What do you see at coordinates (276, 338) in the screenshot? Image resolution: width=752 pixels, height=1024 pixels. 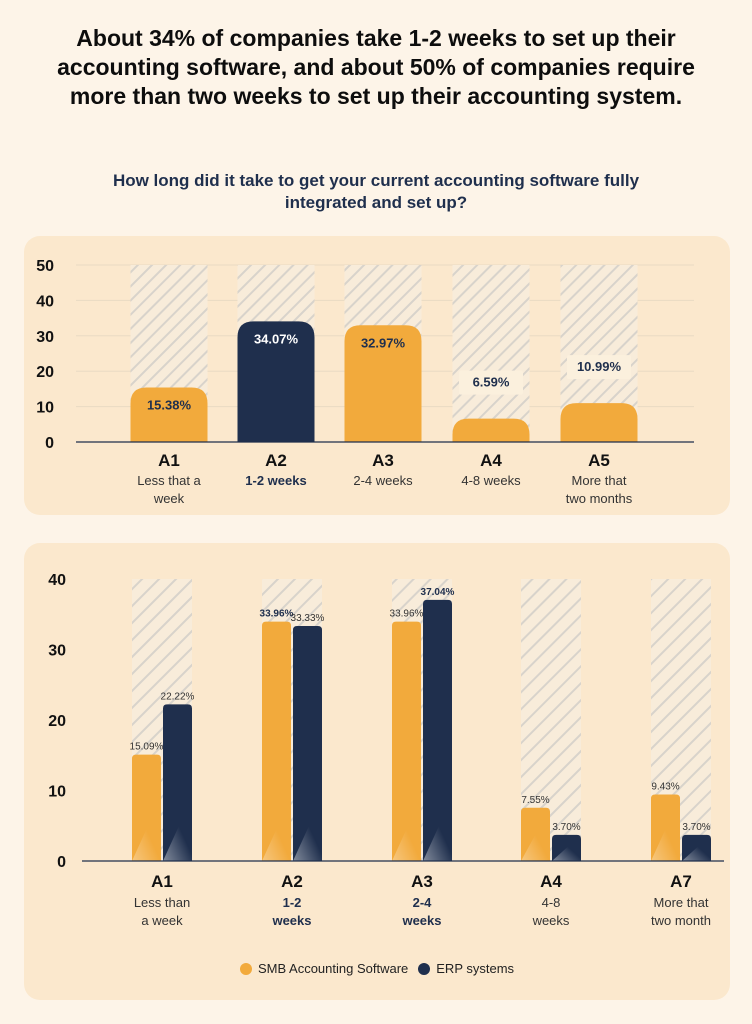 I see `value-label-a2: 34.07%` at bounding box center [276, 338].